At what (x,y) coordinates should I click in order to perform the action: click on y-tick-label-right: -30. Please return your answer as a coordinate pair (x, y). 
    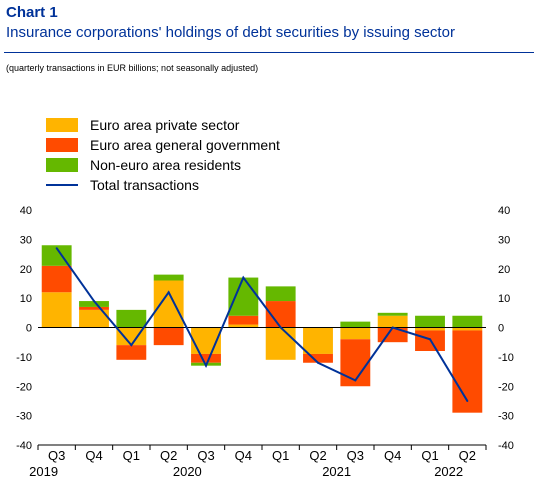
    Looking at the image, I should click on (506, 417).